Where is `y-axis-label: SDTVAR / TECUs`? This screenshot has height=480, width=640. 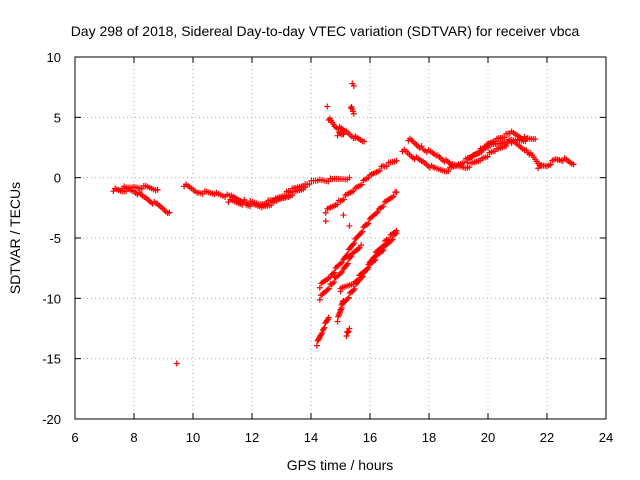 y-axis-label: SDTVAR / TECUs is located at coordinates (15, 238).